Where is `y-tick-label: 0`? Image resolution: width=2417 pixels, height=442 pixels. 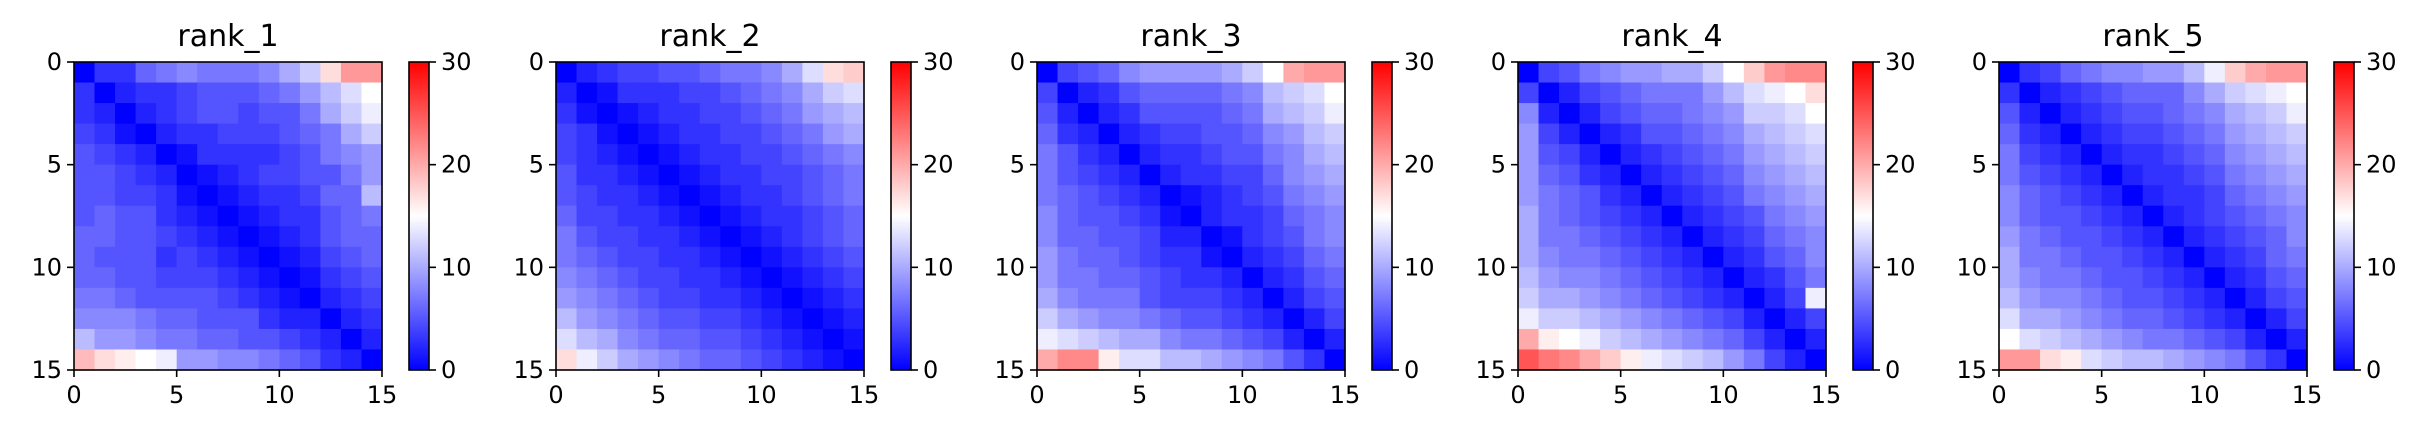
y-tick-label: 0 is located at coordinates (54, 62).